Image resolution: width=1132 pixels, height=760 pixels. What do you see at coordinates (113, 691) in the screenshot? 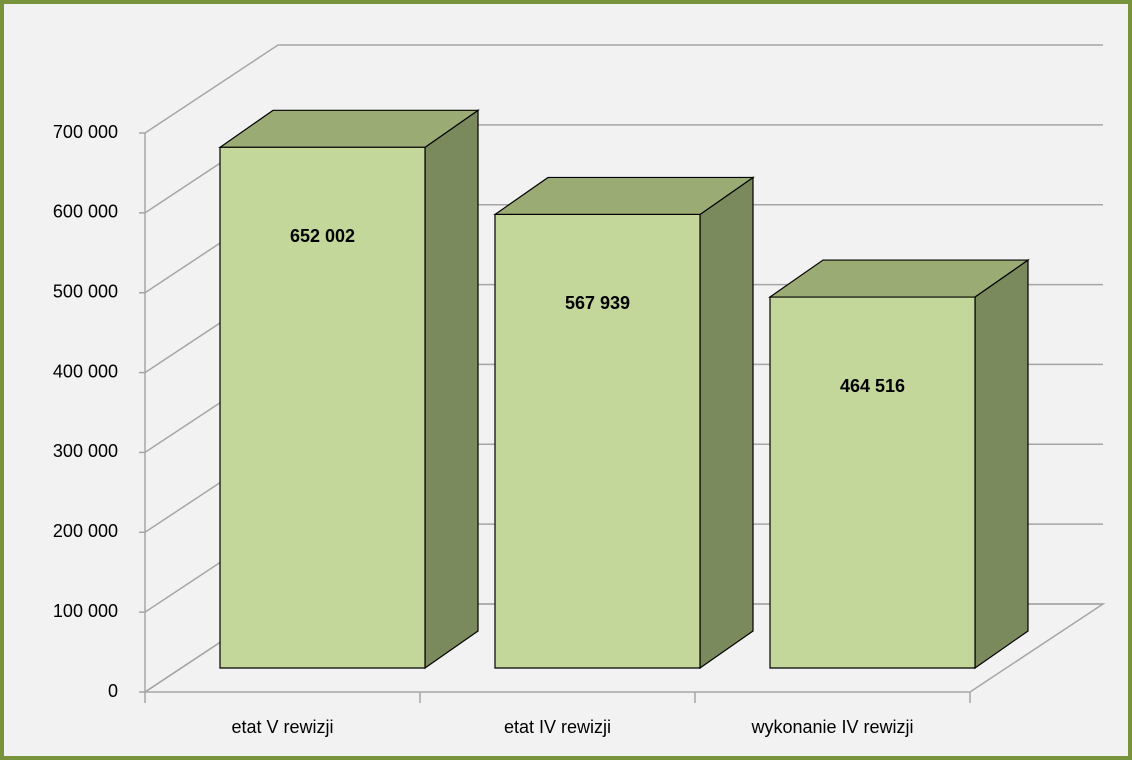
I see `y-tick-label: 0` at bounding box center [113, 691].